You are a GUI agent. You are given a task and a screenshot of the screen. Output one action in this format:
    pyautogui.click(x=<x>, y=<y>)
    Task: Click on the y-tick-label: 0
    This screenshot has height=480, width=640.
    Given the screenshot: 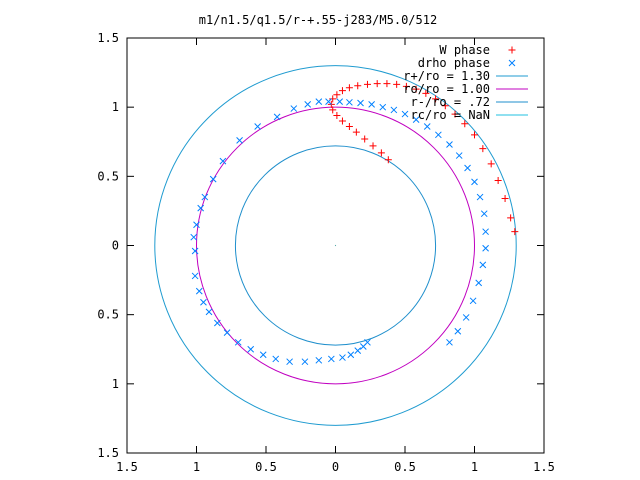 What is the action you would take?
    pyautogui.click(x=115, y=246)
    